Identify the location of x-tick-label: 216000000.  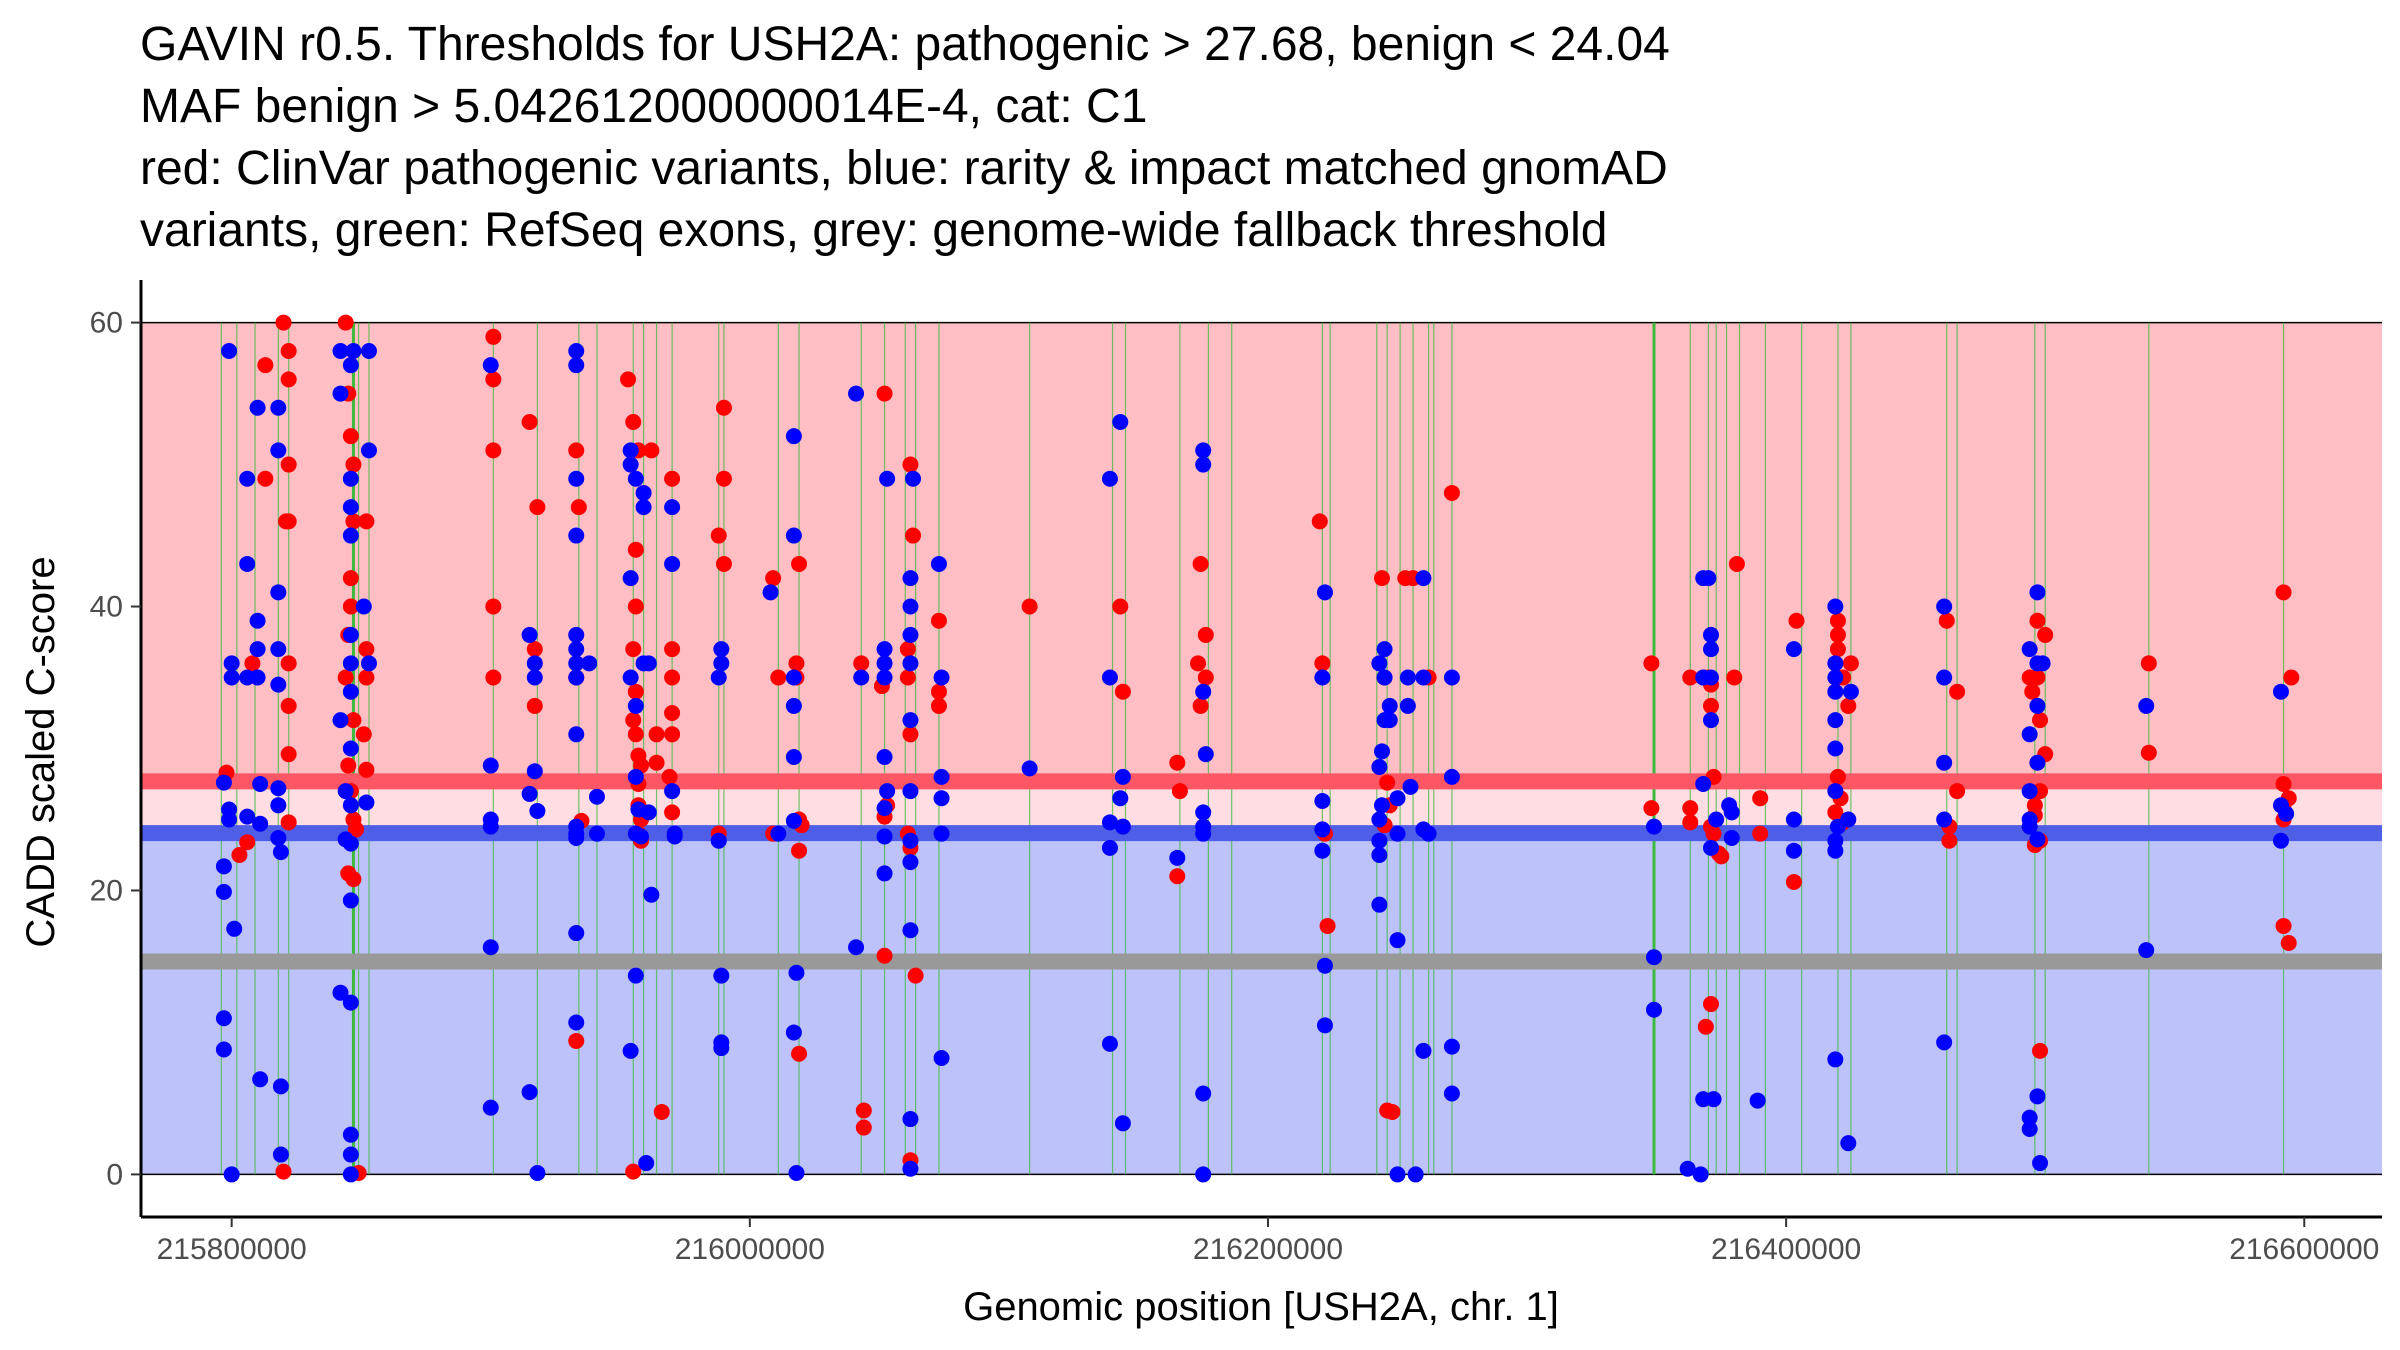
(750, 1249).